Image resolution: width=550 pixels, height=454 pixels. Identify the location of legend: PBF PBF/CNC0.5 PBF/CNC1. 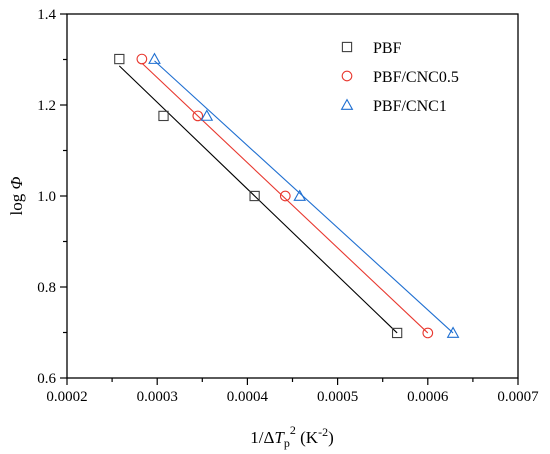
(399, 77).